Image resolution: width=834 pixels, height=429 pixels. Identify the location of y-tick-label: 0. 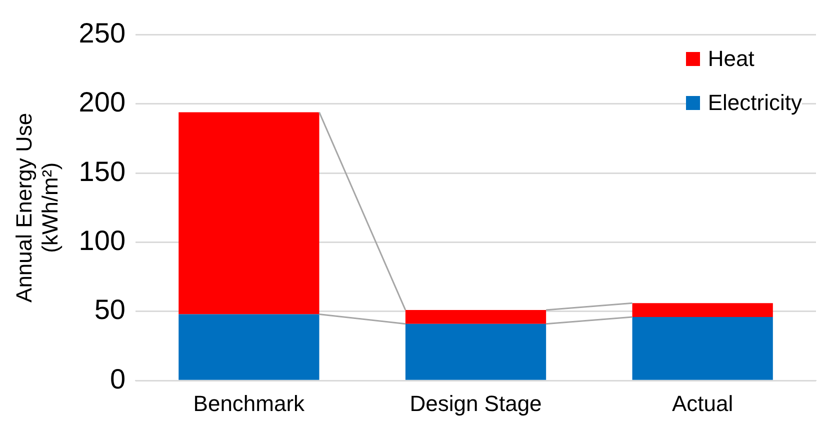
(118, 378).